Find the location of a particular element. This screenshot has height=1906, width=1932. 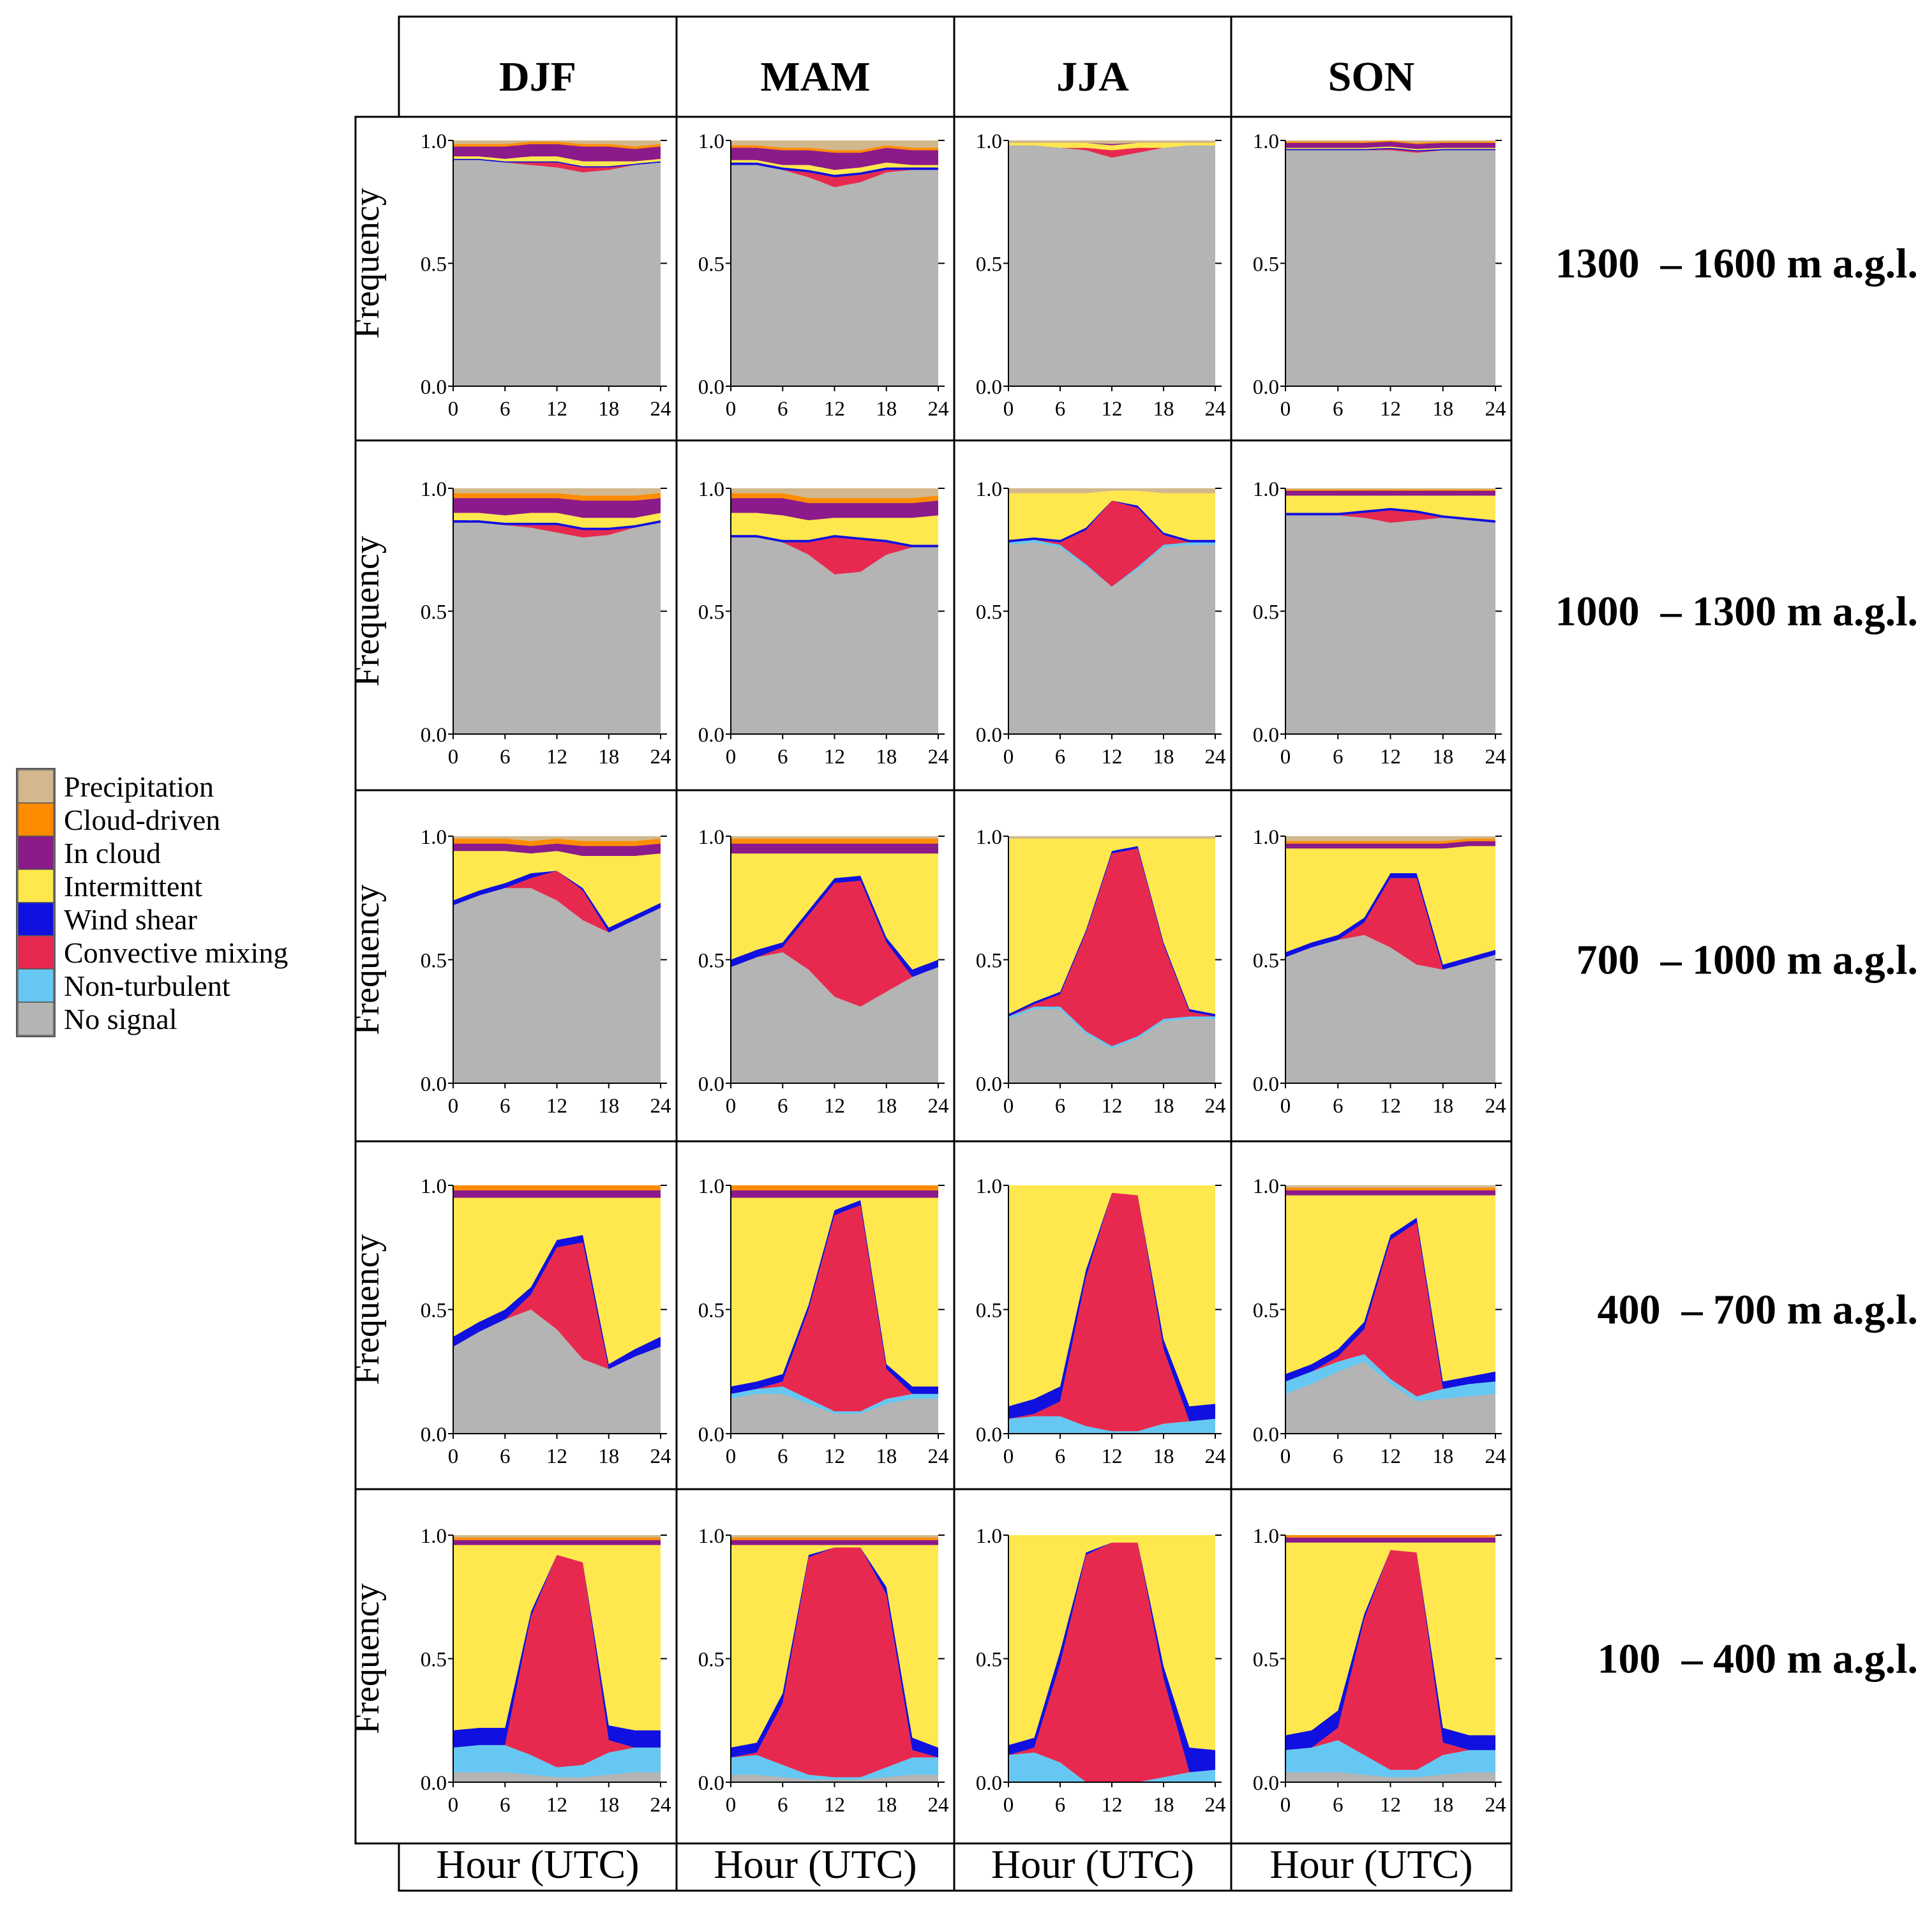

panel-son-row-3: 0.0 0.5 1.0 0 6 12 18 24 is located at coordinates (1379, 972).